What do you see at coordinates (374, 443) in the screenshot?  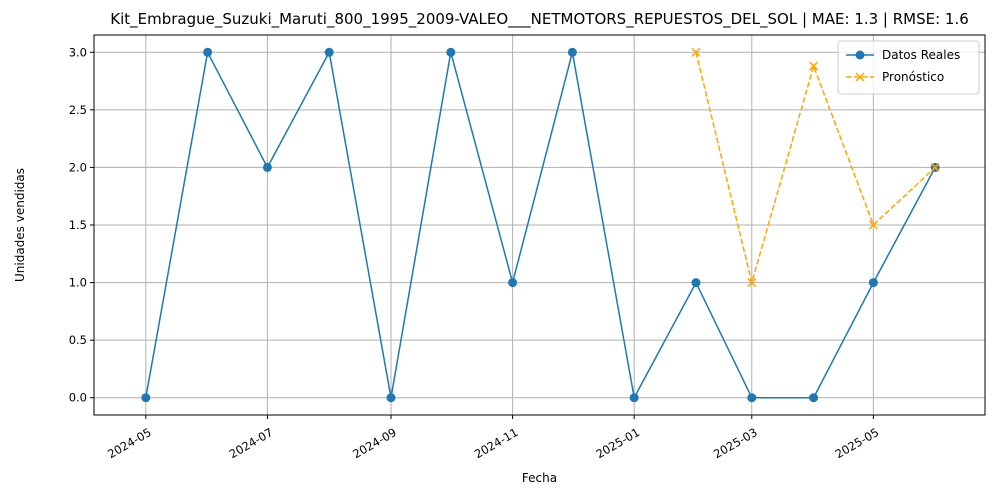 I see `x-tick-label: 2024-09` at bounding box center [374, 443].